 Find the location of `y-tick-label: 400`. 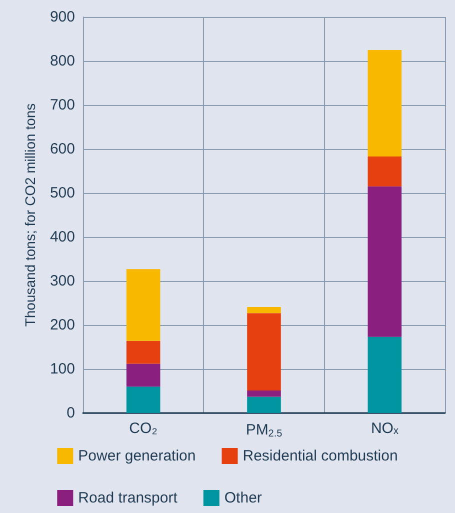

y-tick-label: 400 is located at coordinates (62, 237).